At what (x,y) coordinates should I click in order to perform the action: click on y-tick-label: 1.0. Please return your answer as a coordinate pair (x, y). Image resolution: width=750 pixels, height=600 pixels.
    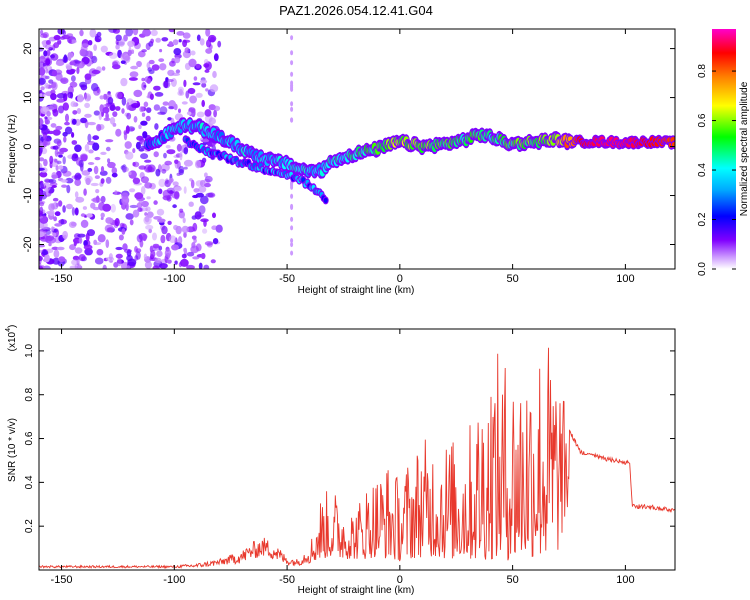
    Looking at the image, I should click on (29, 351).